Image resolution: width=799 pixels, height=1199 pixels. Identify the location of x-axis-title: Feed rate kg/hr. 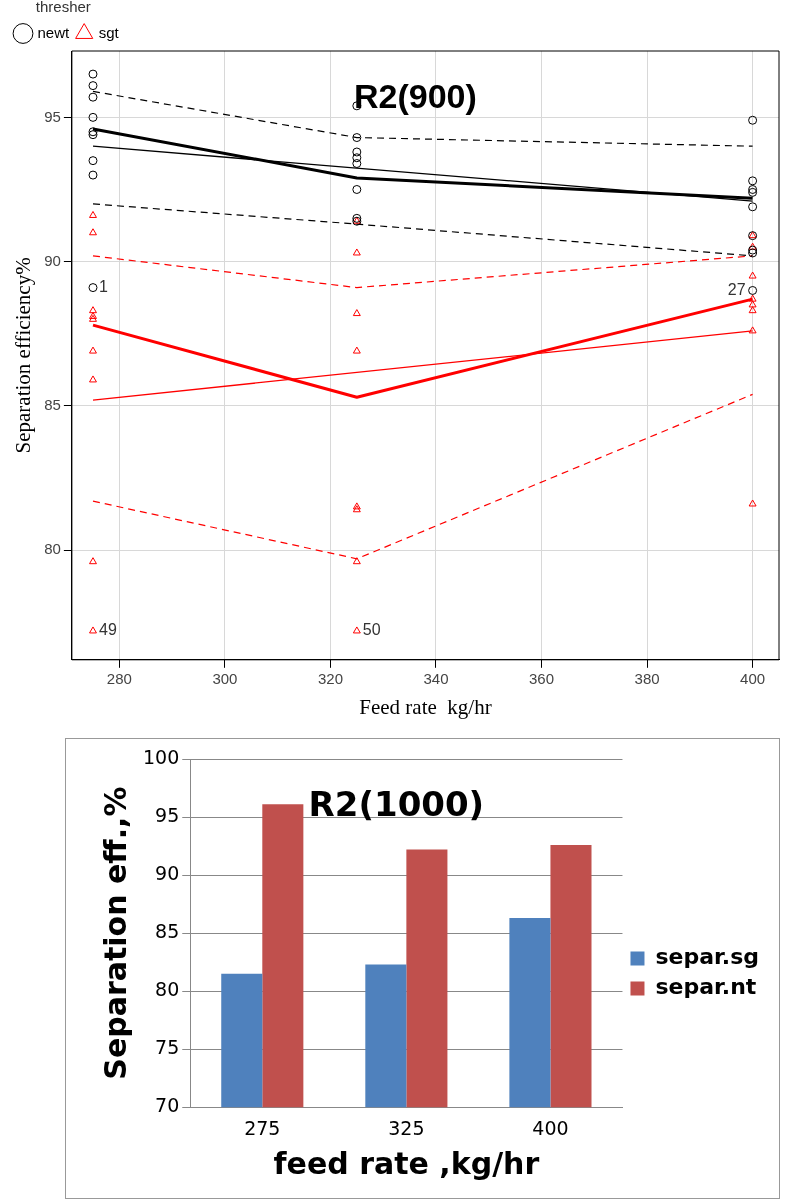
(425, 706).